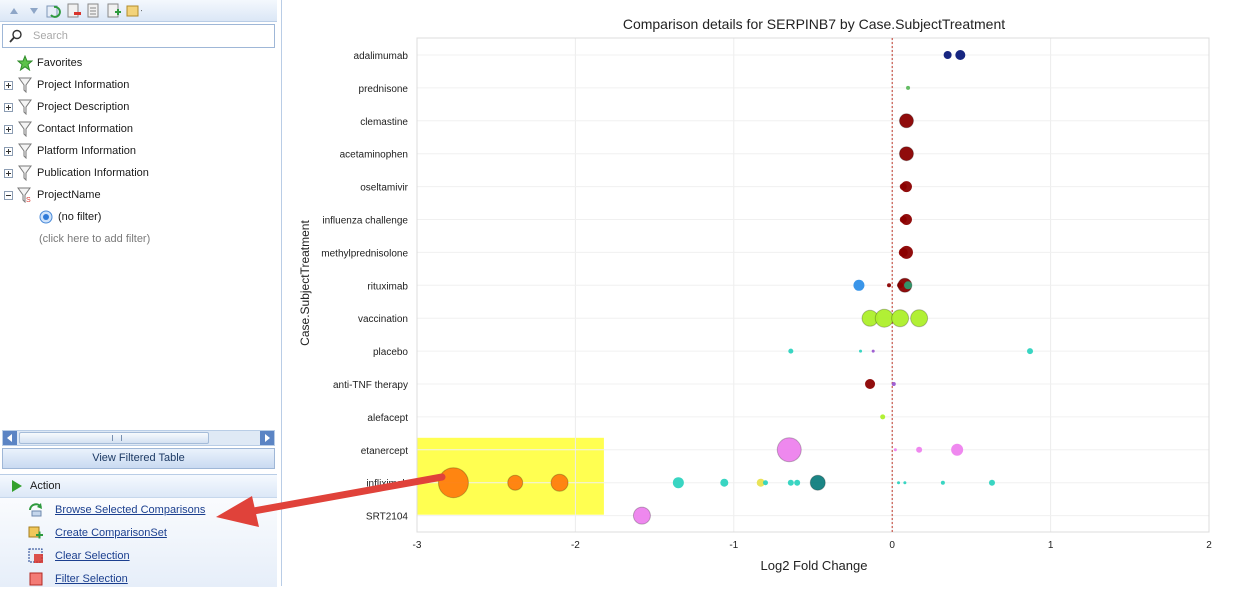  Describe the element at coordinates (54, 11) in the screenshot. I see `refresh-icon` at that location.